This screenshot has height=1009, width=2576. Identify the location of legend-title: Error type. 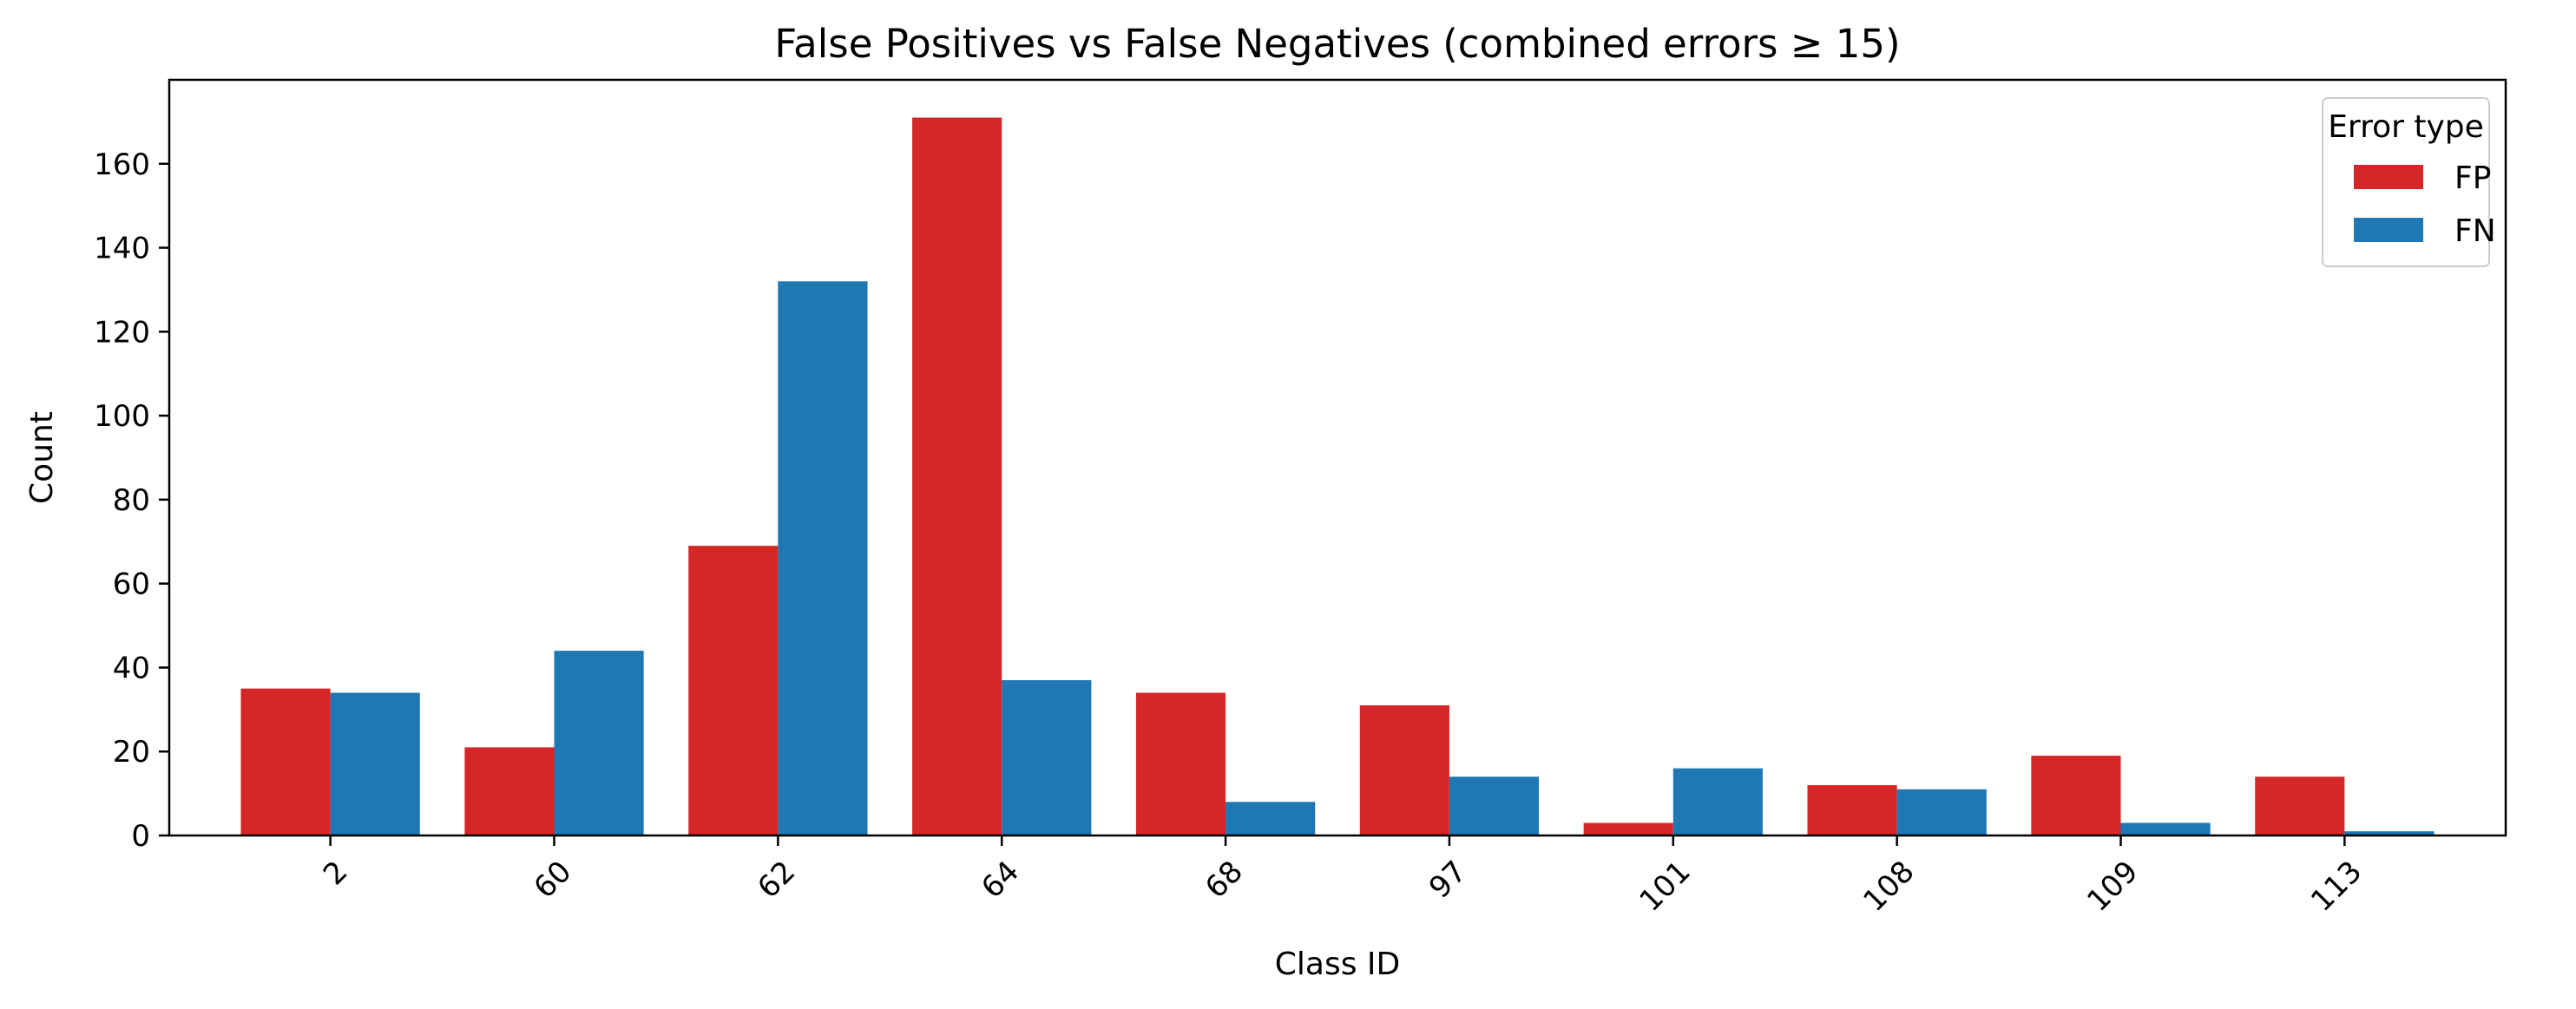
(2406, 127).